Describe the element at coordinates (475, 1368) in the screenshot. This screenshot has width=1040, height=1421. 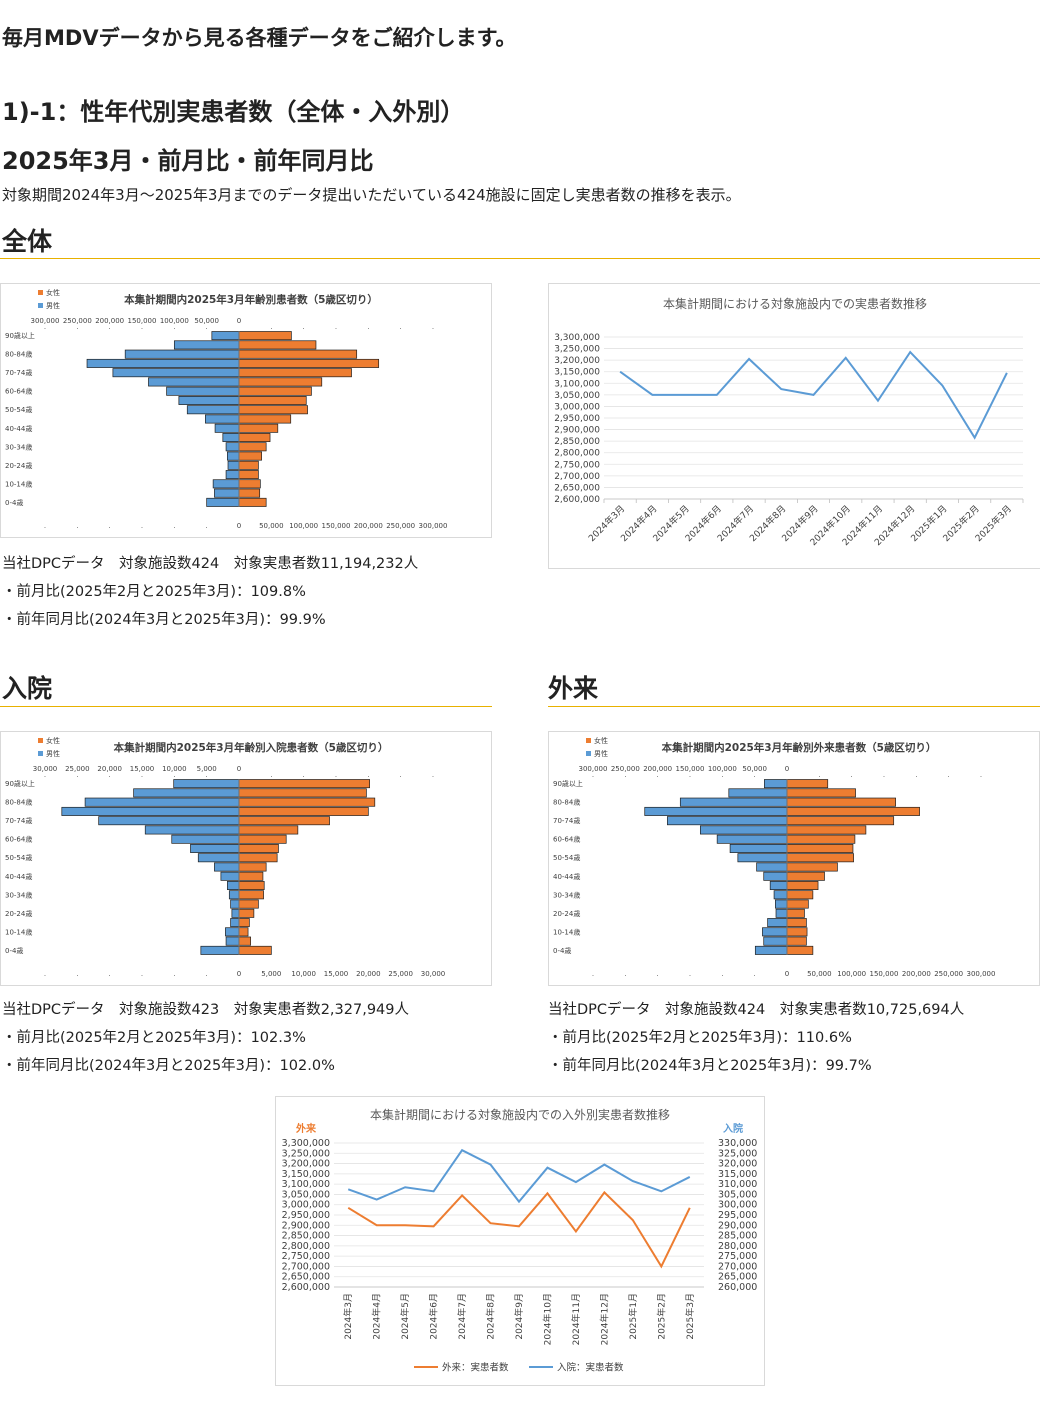
I see `legend-outpatient-label: 外来：実患者数` at that location.